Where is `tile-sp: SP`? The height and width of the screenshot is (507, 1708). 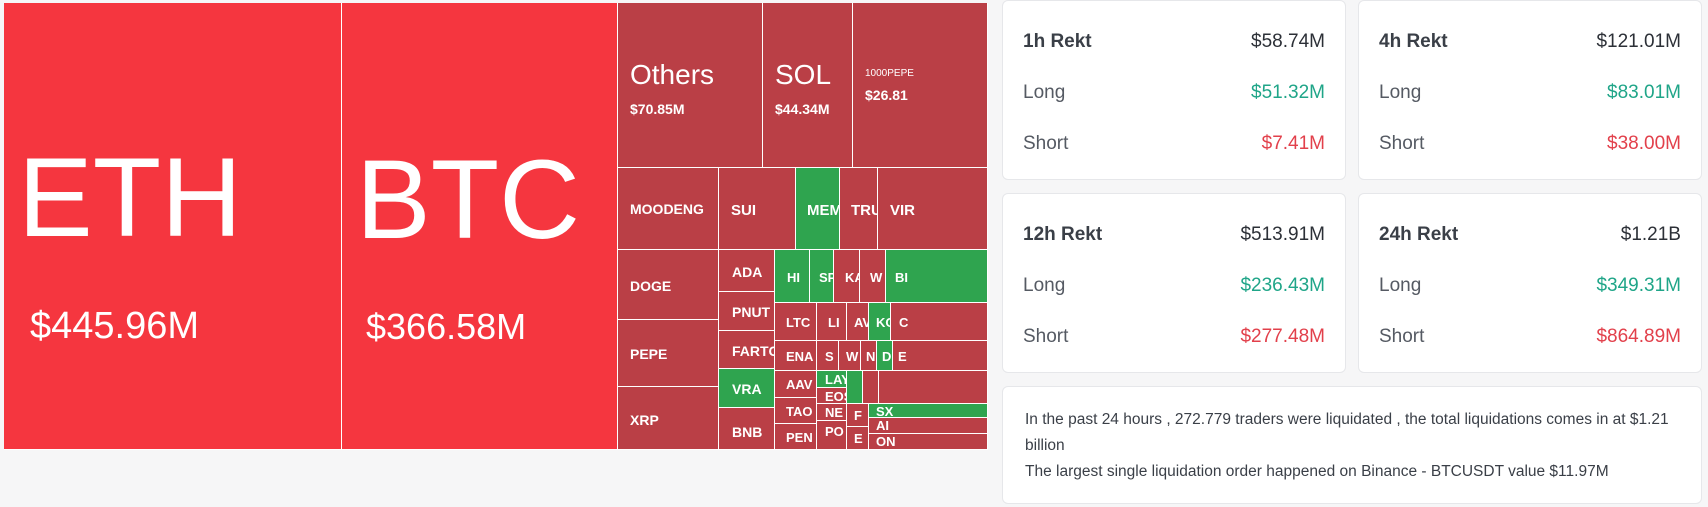 tile-sp: SP is located at coordinates (822, 276).